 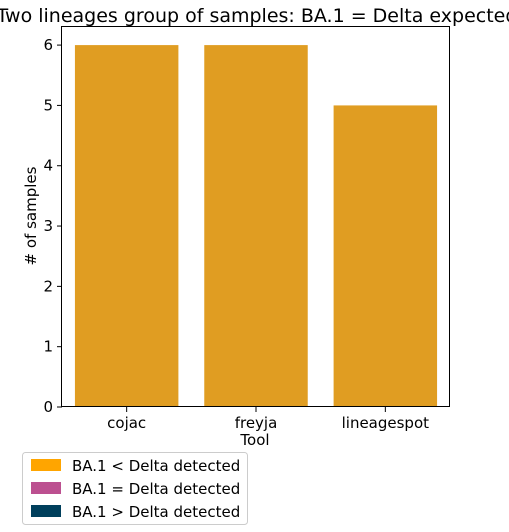 What do you see at coordinates (48, 226) in the screenshot?
I see `y-tick-label: 3` at bounding box center [48, 226].